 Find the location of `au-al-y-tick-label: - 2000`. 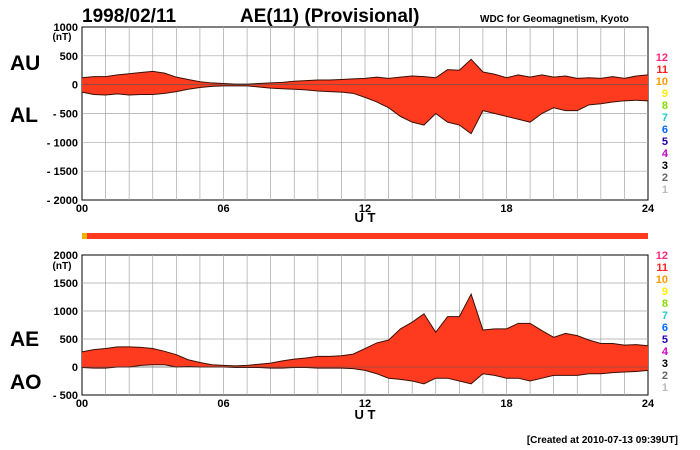

au-al-y-tick-label: - 2000 is located at coordinates (62, 201).